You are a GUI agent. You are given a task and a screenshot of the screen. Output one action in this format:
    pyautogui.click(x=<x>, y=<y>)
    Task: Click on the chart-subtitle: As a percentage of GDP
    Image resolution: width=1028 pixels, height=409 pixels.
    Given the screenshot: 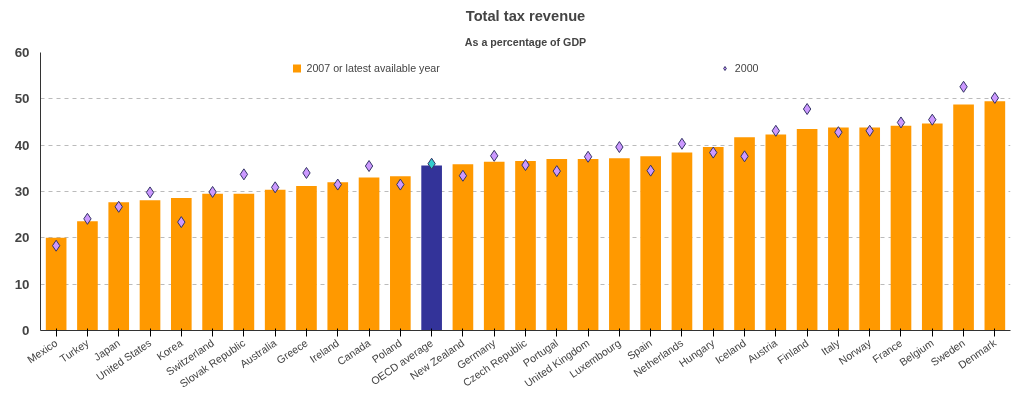 What is the action you would take?
    pyautogui.click(x=525, y=41)
    